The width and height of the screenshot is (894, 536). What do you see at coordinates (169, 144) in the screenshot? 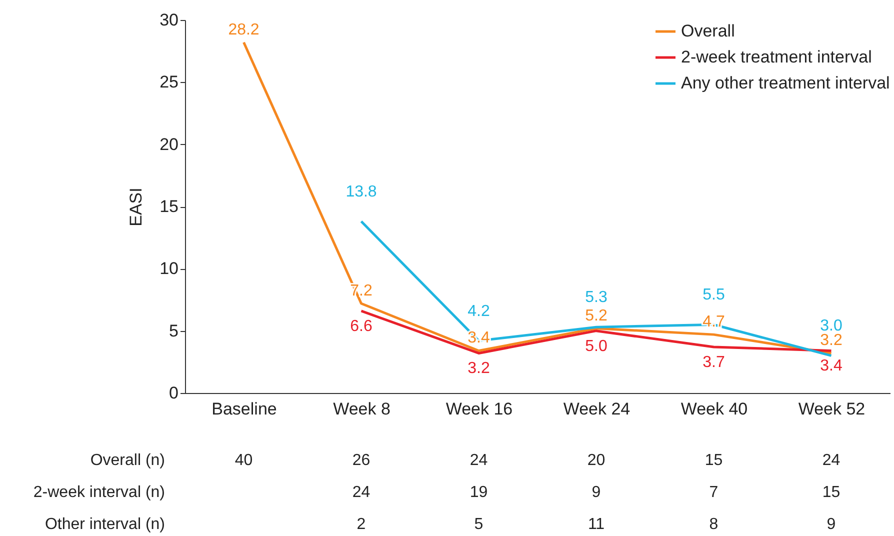
I see `y-tick-label: 20` at bounding box center [169, 144].